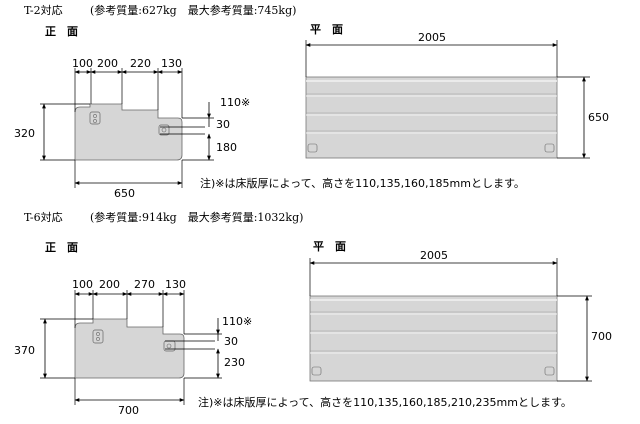 The height and width of the screenshot is (424, 640). What do you see at coordinates (124, 193) in the screenshot?
I see `dim-width: 650` at bounding box center [124, 193].